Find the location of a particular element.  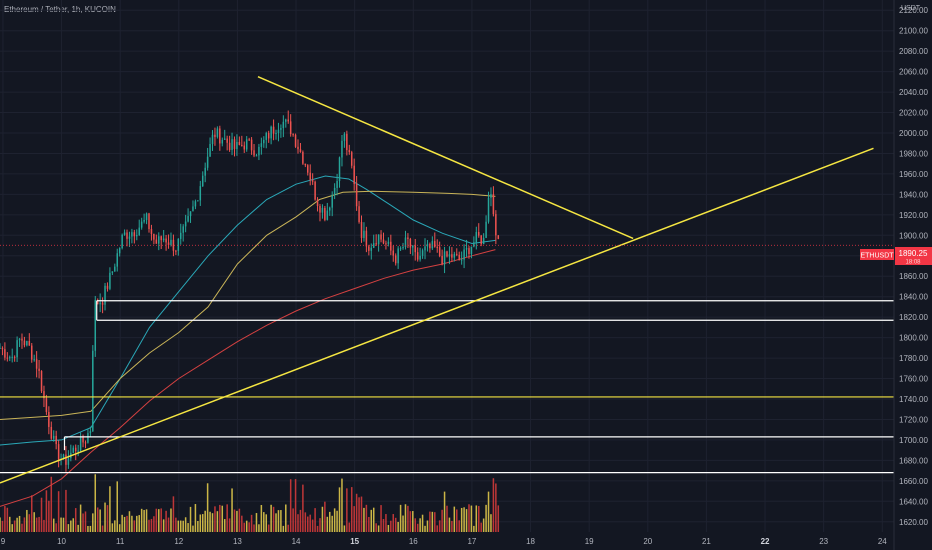

y-tick-label: 1960.00 is located at coordinates (913, 174).